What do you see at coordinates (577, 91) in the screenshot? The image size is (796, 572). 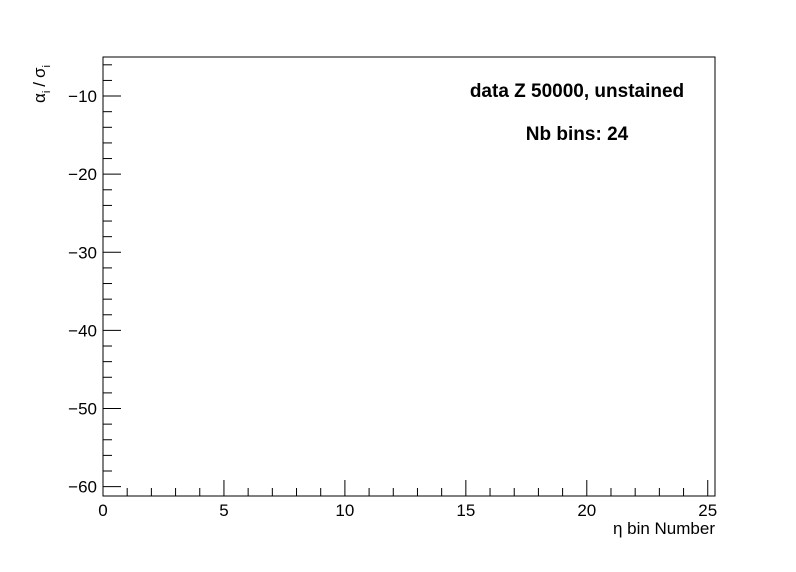 I see `annotation-dataset: data Z 50000, unstained` at bounding box center [577, 91].